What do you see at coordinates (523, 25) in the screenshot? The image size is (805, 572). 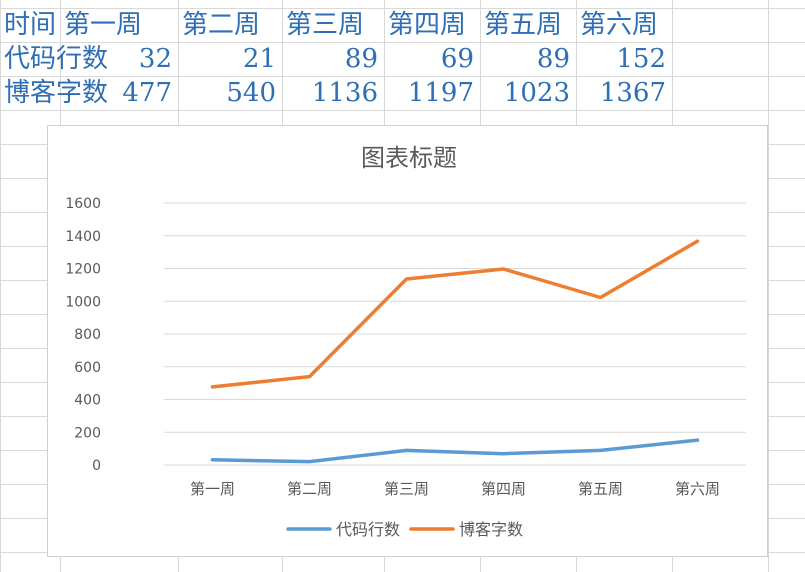 I see `header-cell-week: 第五周` at bounding box center [523, 25].